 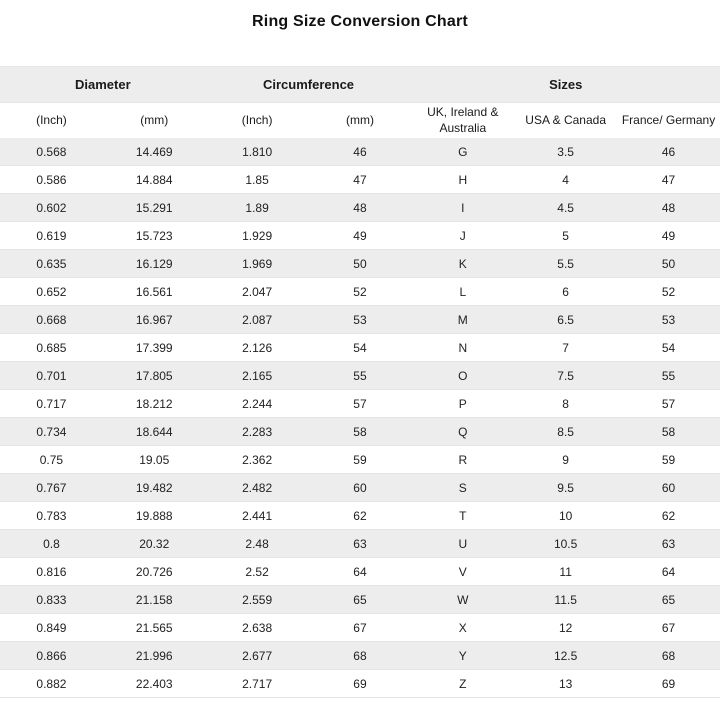 I want to click on table-cell: 67, so click(x=360, y=627).